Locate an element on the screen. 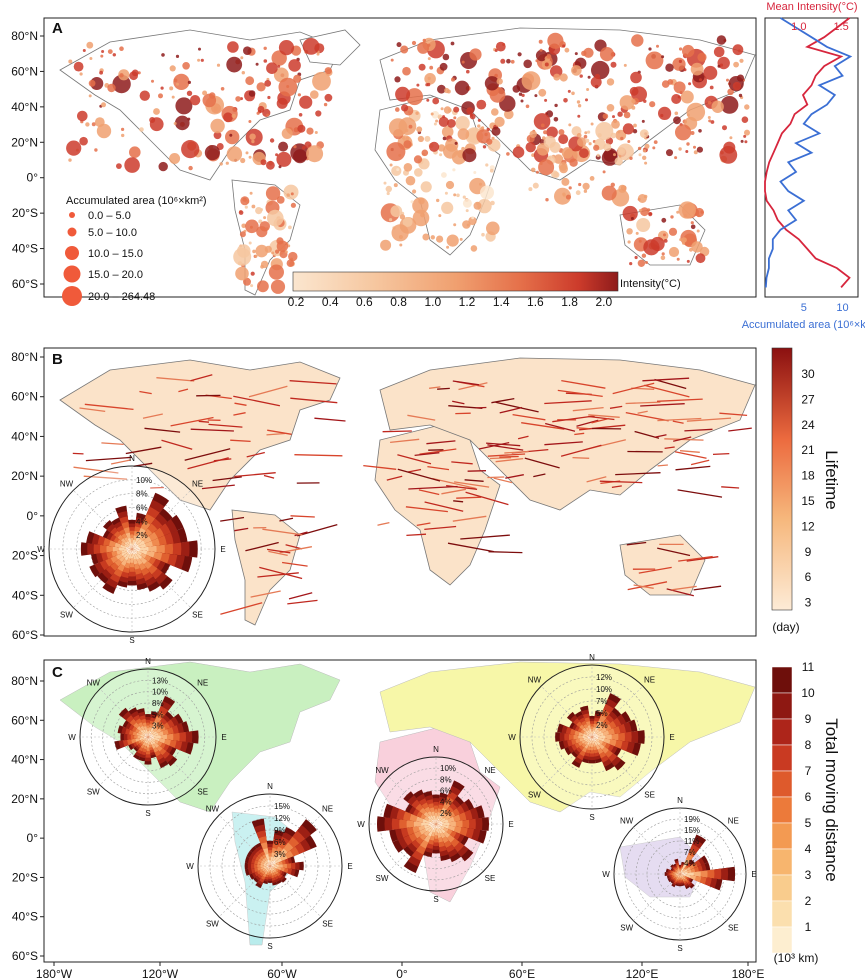 This screenshot has height=980, width=865. mean-intensity-line is located at coordinates (807, 152).